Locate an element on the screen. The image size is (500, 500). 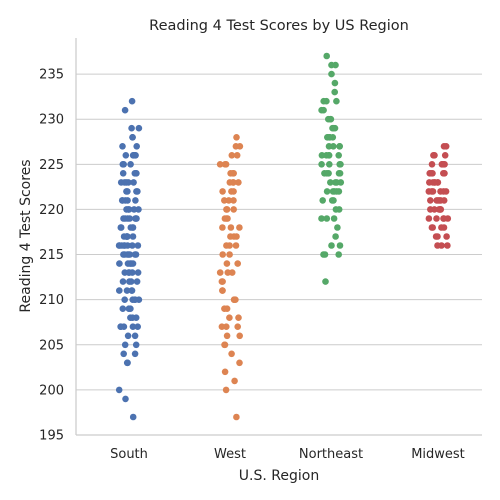
series-south is located at coordinates (129, 259).